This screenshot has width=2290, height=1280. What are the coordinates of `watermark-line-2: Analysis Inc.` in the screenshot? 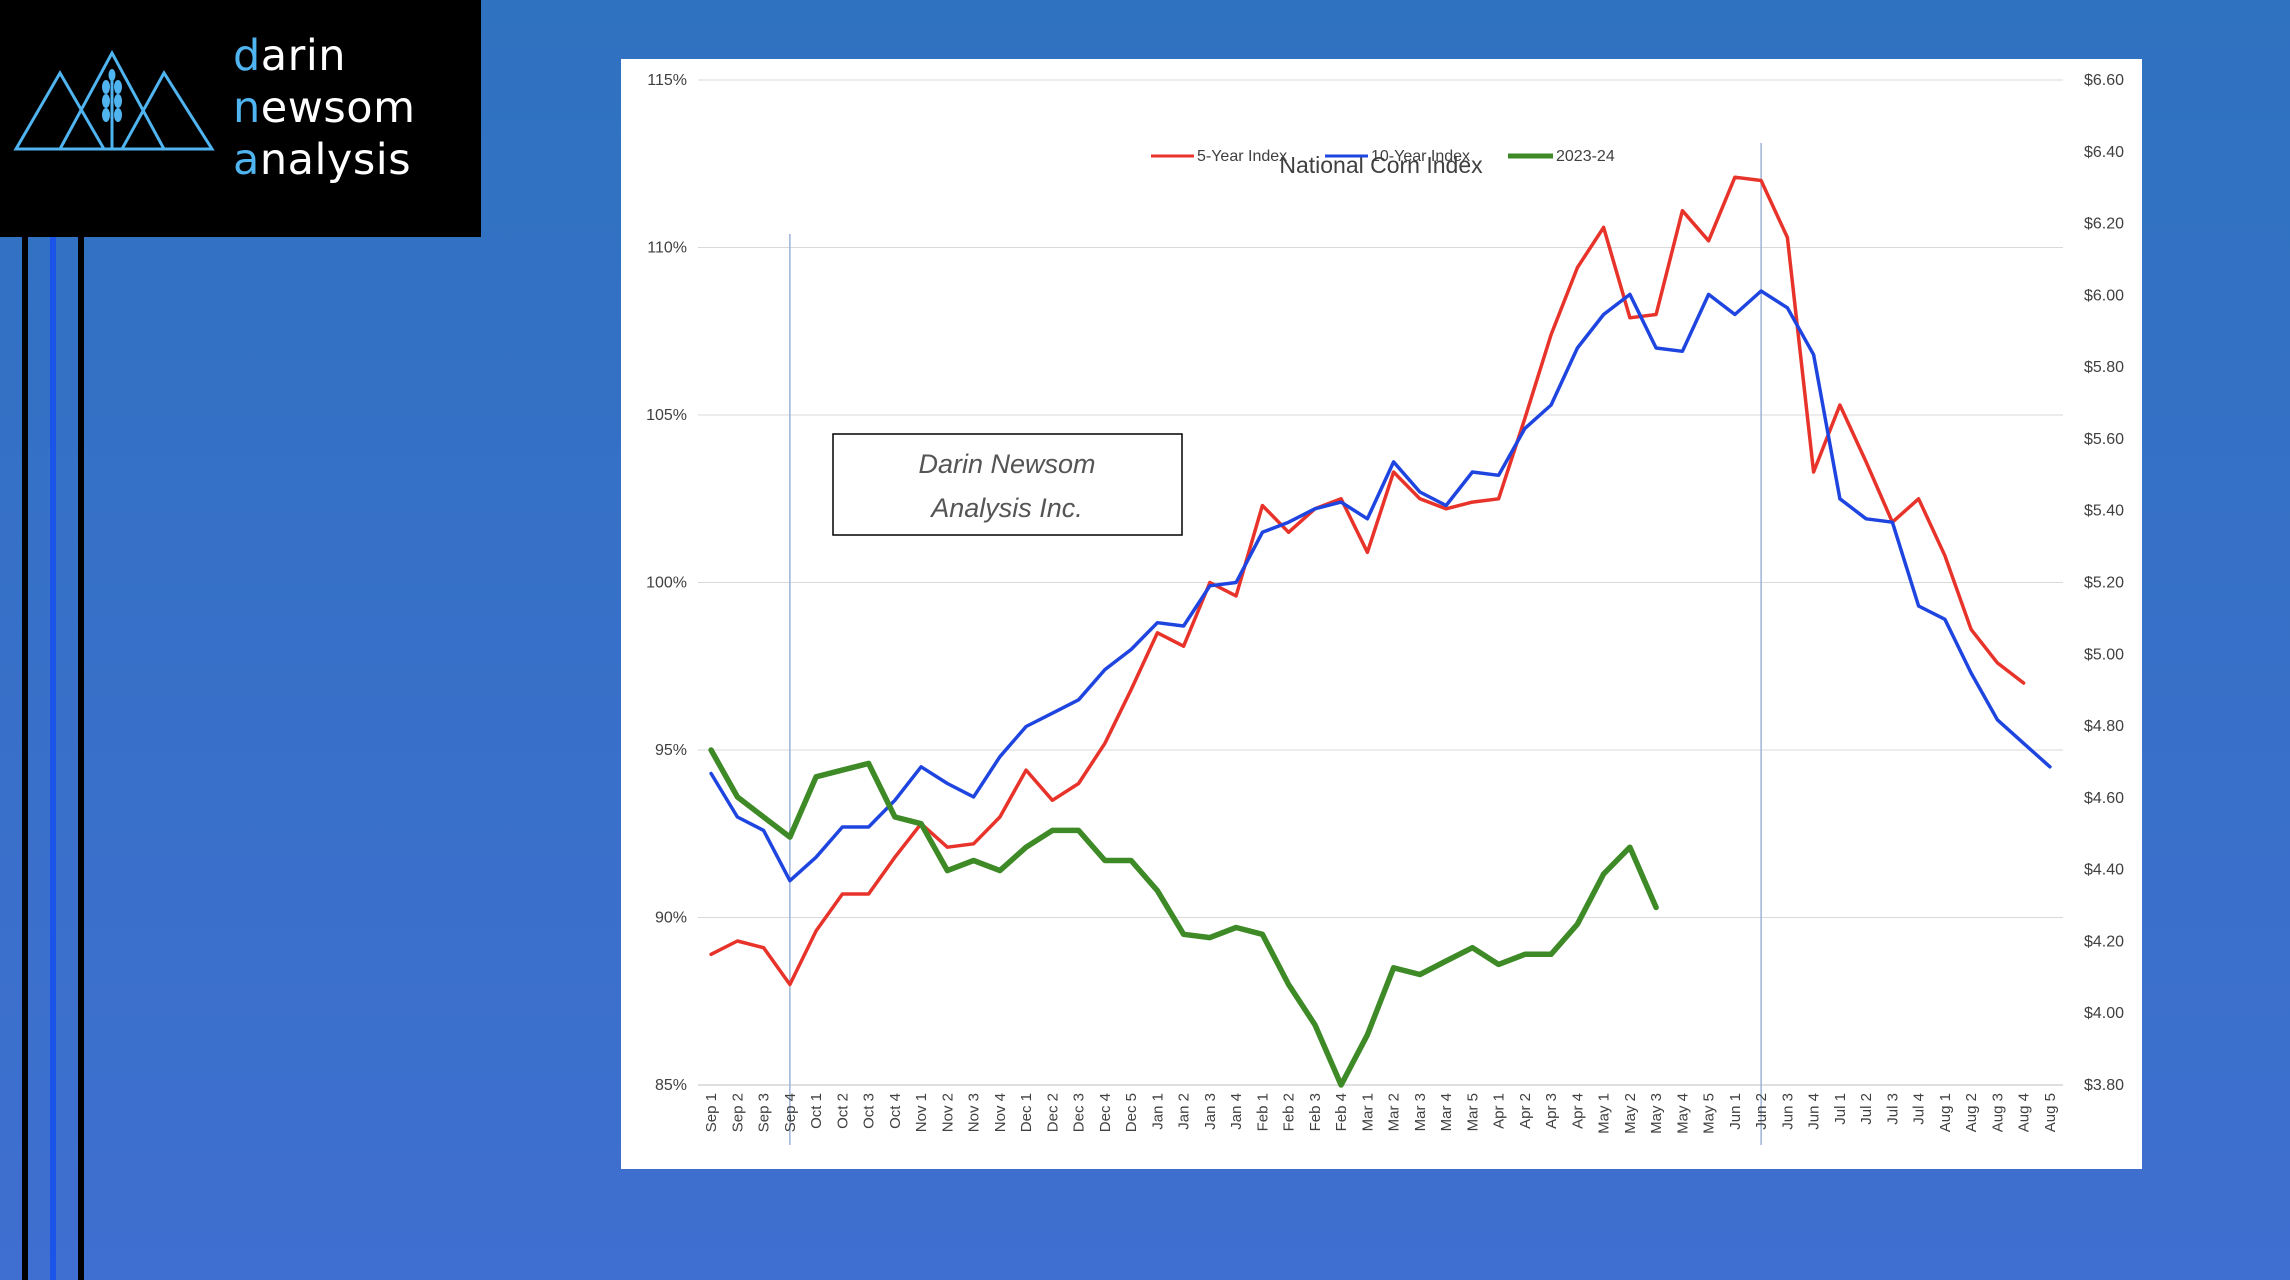 It's located at (1006, 508).